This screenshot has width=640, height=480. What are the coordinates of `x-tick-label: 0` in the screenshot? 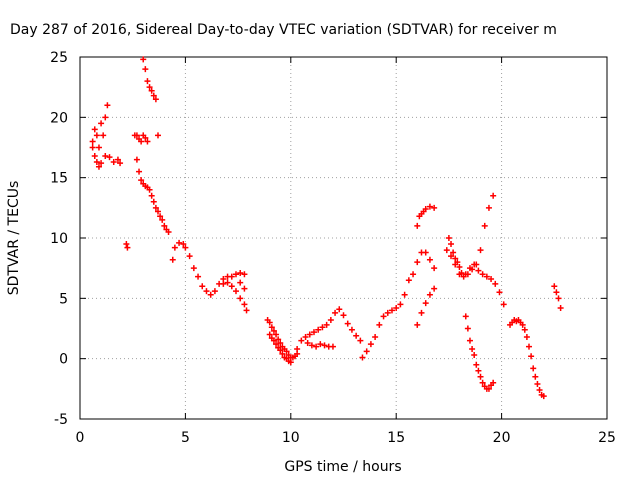 It's located at (80, 438).